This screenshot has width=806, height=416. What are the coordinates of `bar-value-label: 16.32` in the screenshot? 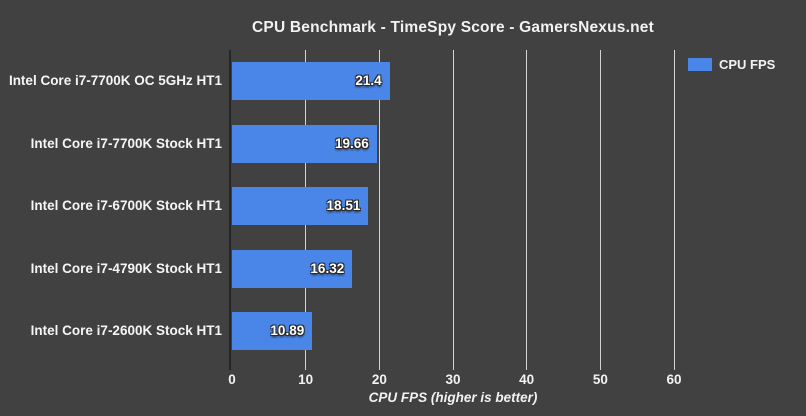 It's located at (327, 268).